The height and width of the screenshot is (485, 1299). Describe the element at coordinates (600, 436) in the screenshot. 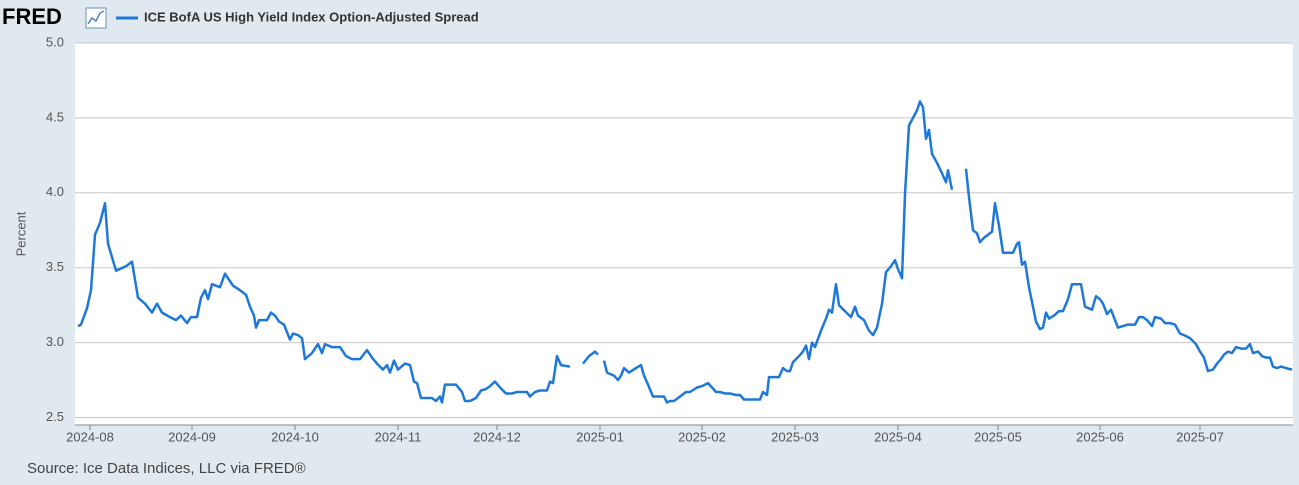

I see `x-tick-label: 2025-01` at that location.